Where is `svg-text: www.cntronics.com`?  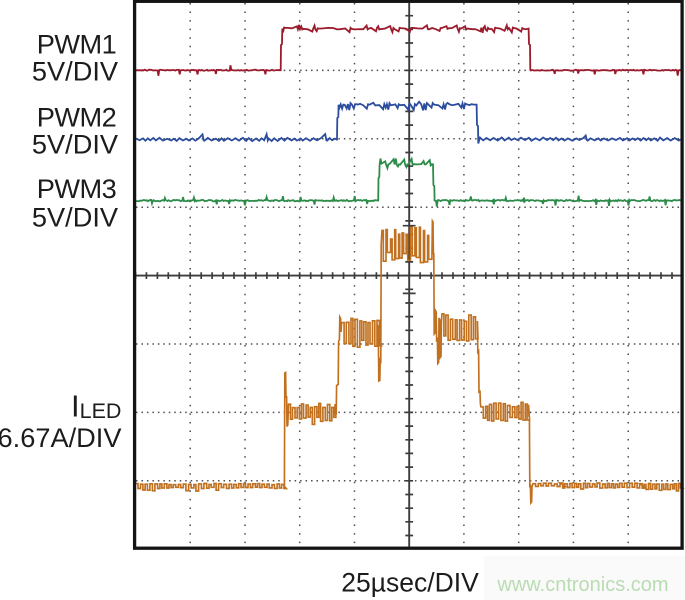 svg-text: www.cntronics.com is located at coordinates (582, 585).